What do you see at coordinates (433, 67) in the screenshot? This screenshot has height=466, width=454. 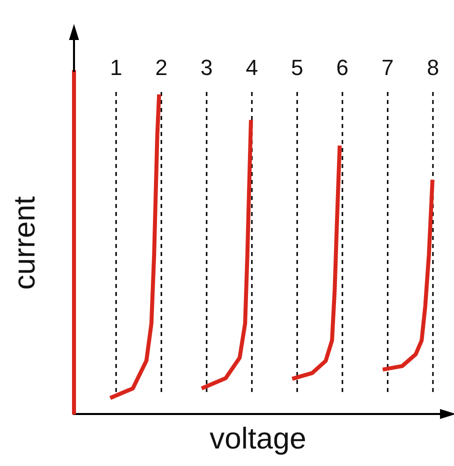 I see `x-tick-label: 8` at bounding box center [433, 67].